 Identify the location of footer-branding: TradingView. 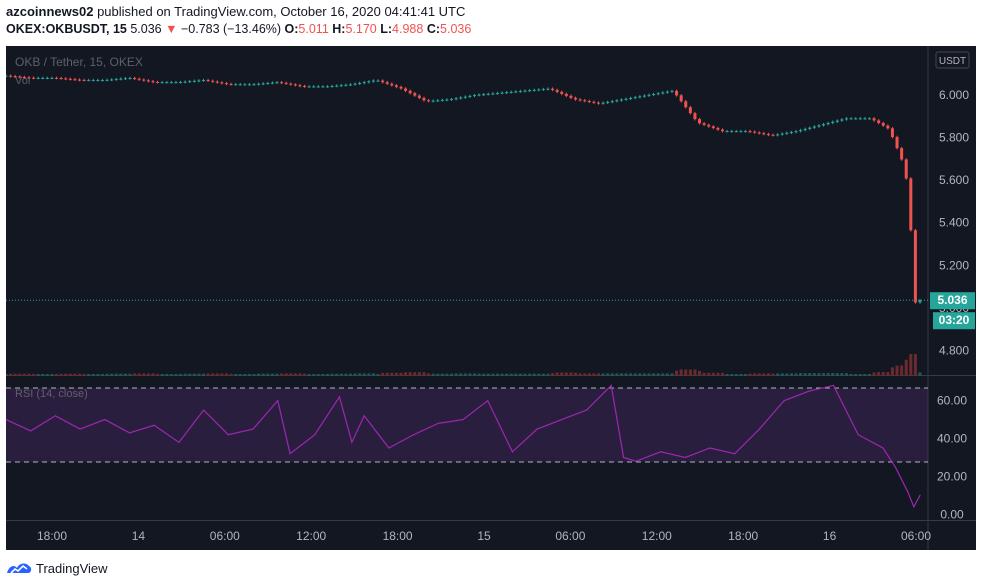
(57, 568).